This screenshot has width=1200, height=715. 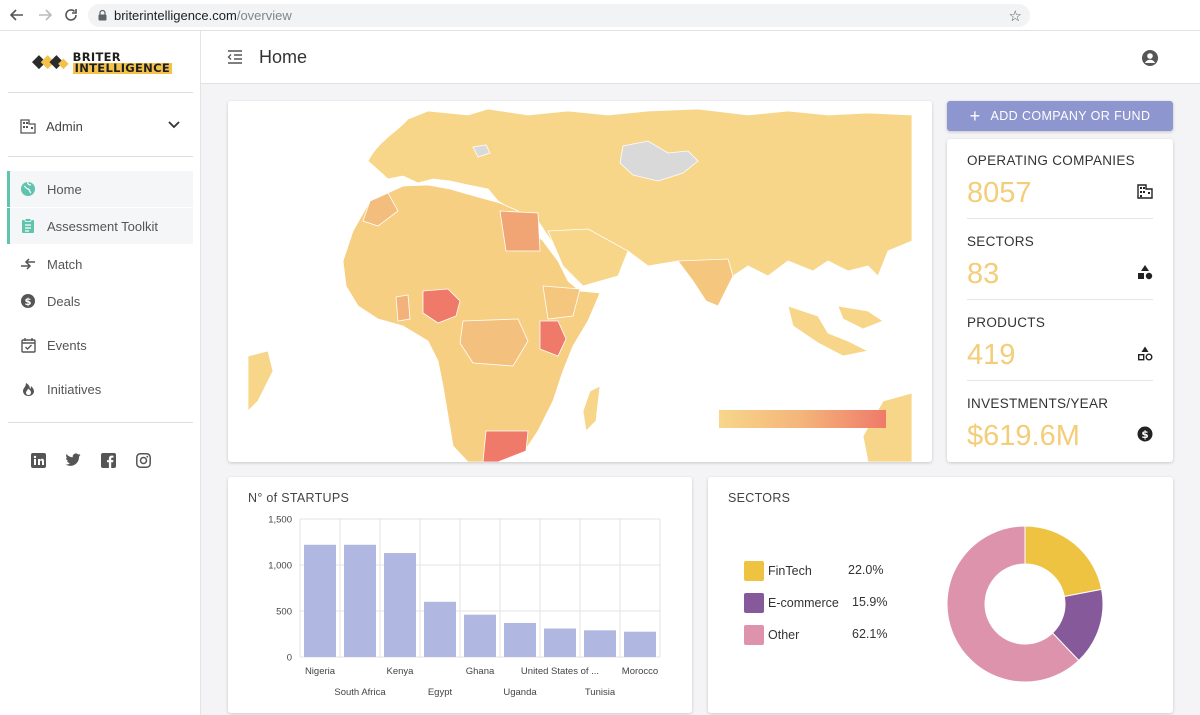 I want to click on linkedin-icon, so click(x=38, y=460).